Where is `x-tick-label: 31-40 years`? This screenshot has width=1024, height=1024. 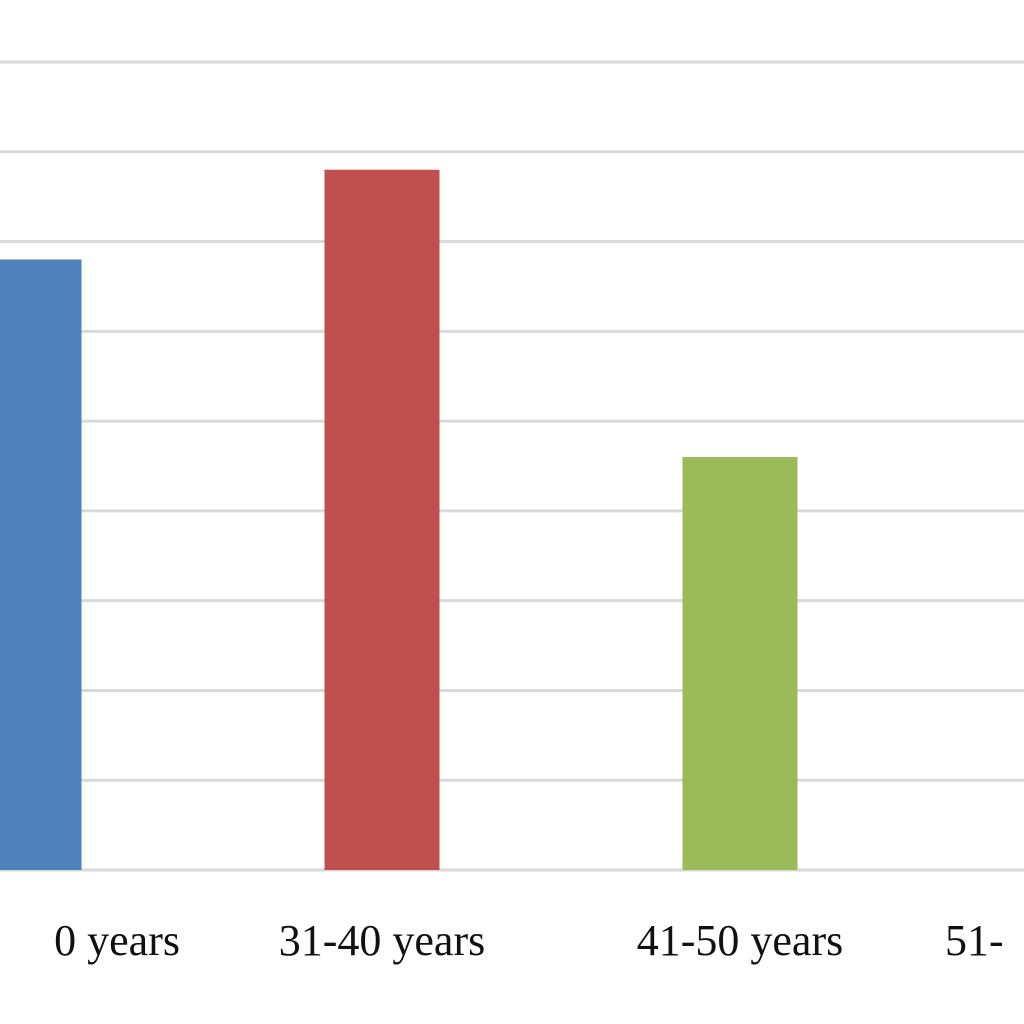
x-tick-label: 31-40 years is located at coordinates (382, 940).